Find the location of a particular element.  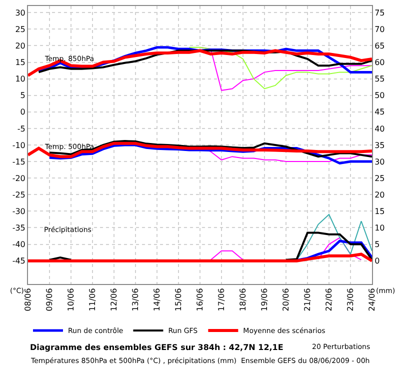

x-tick-label: 24/06 is located at coordinates (372, 300).